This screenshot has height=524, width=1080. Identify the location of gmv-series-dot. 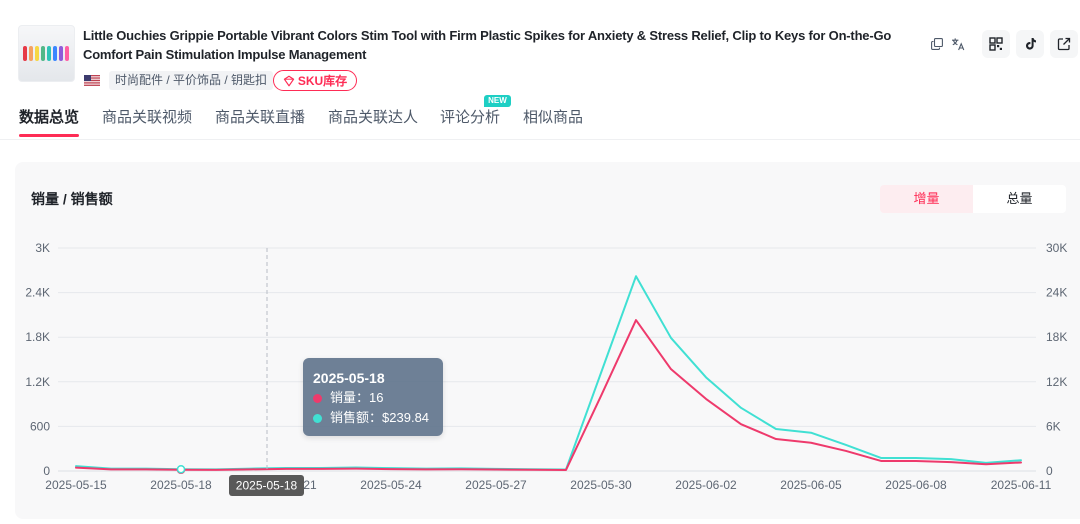
(317, 418).